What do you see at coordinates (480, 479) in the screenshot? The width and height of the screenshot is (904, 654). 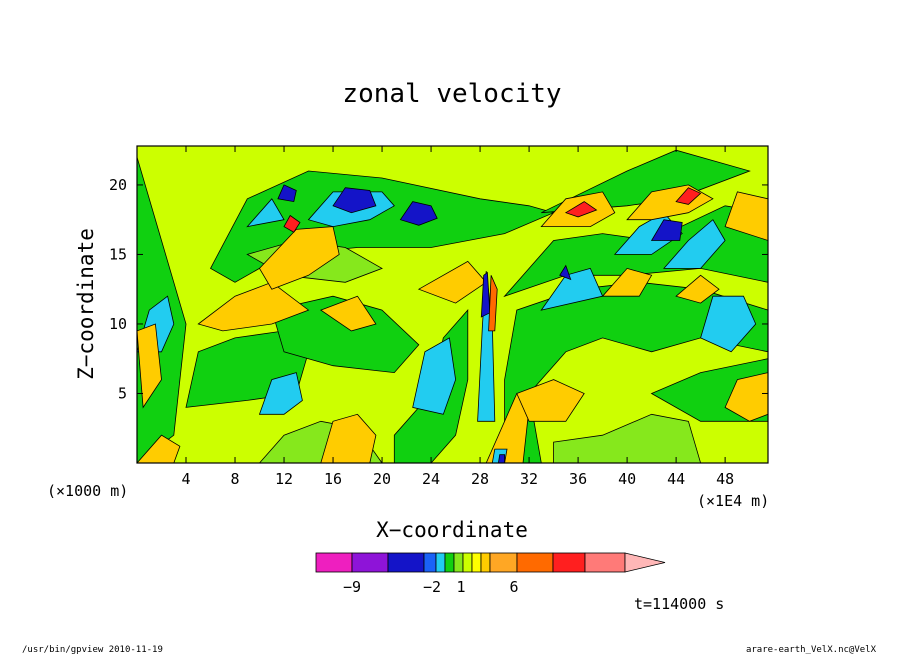 I see `x-tick-label: 28` at bounding box center [480, 479].